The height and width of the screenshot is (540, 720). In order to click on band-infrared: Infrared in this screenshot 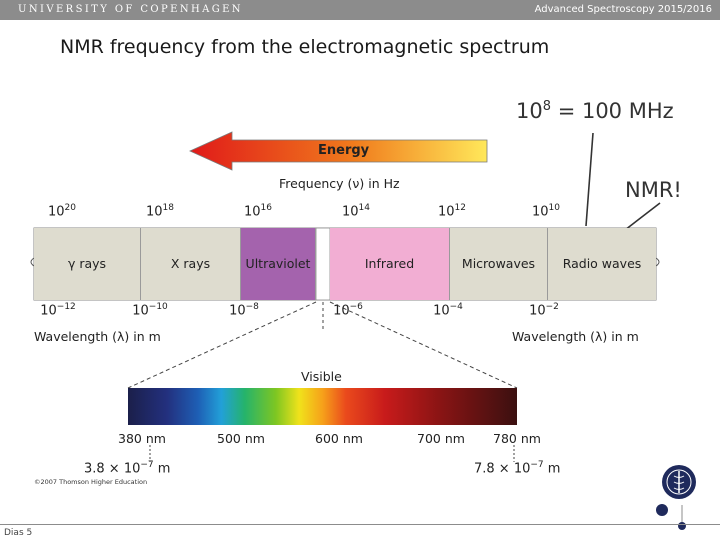, I will do `click(390, 264)`.